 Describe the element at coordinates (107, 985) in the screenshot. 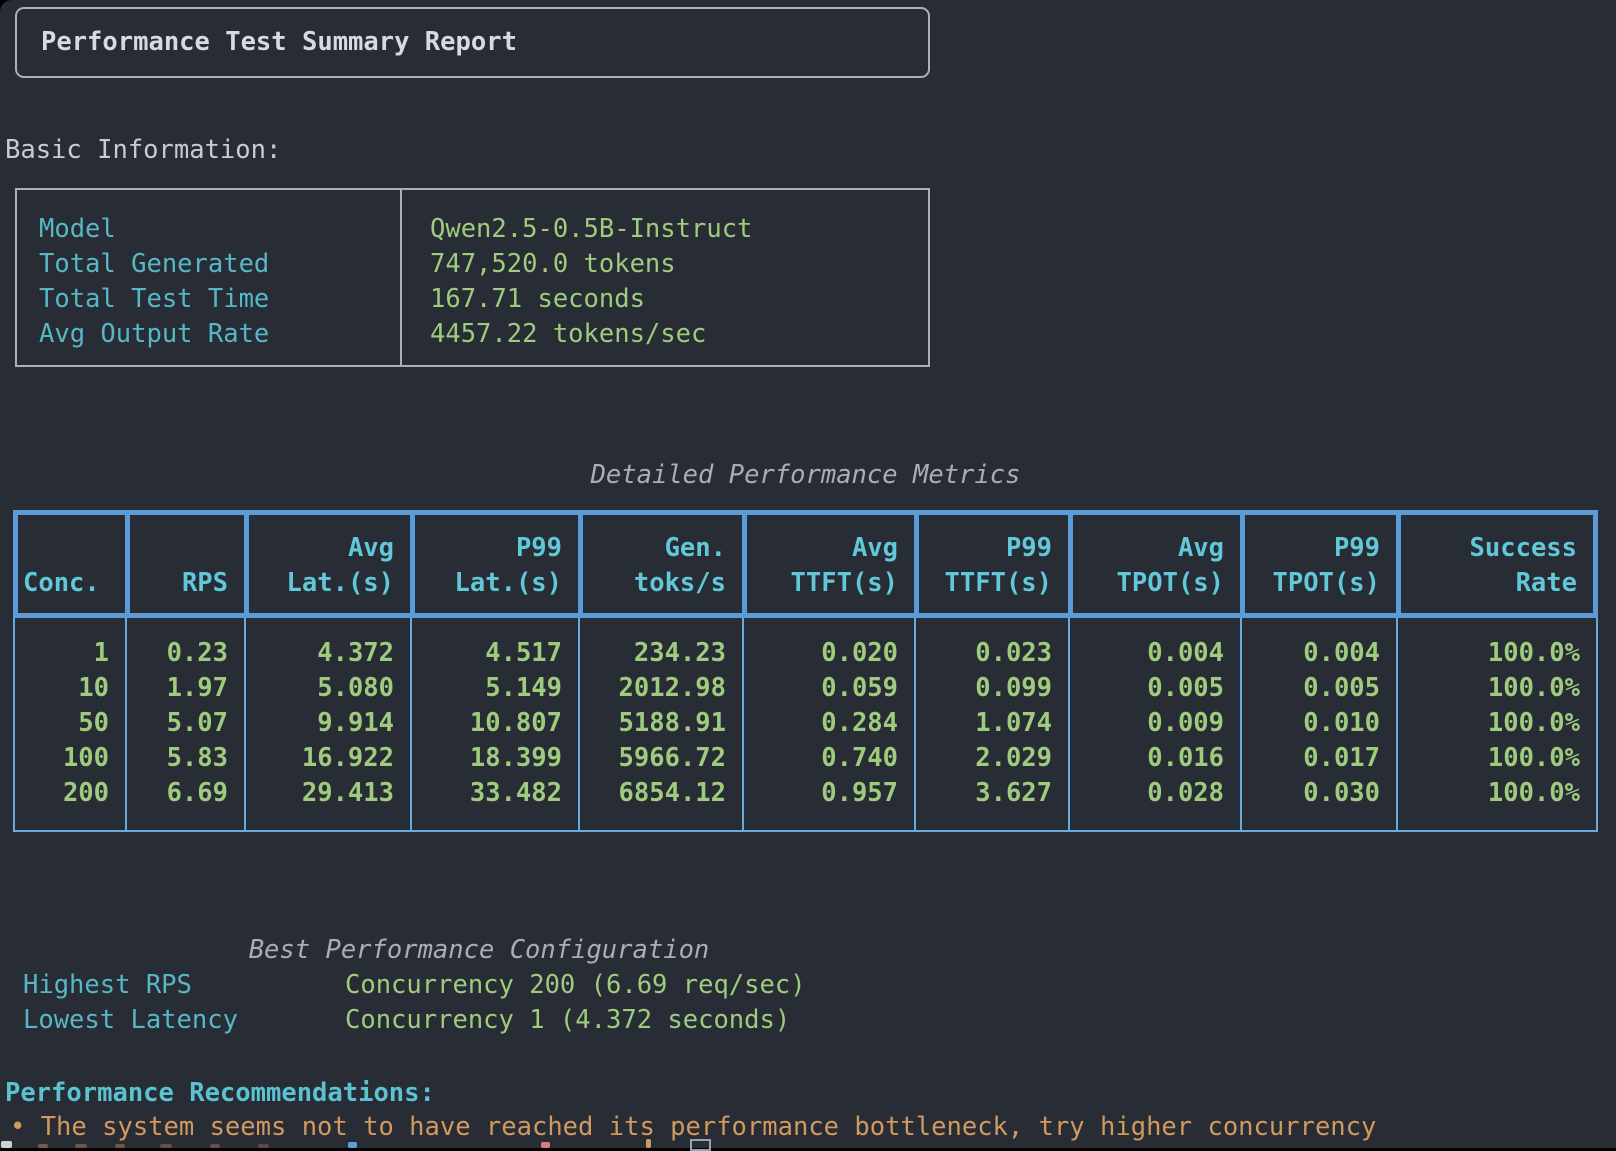

I see `best-config-label: Highest RPS` at that location.